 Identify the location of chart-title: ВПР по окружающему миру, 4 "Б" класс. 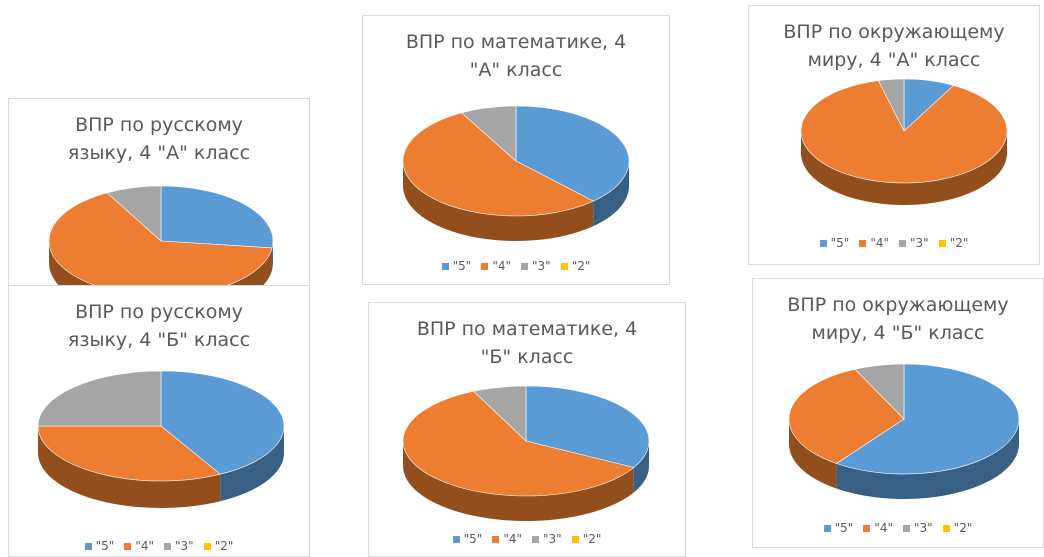
(898, 319).